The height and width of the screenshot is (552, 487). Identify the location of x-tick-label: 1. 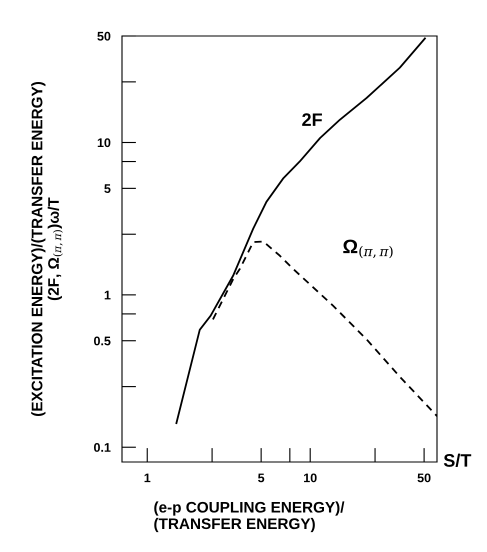
(147, 478).